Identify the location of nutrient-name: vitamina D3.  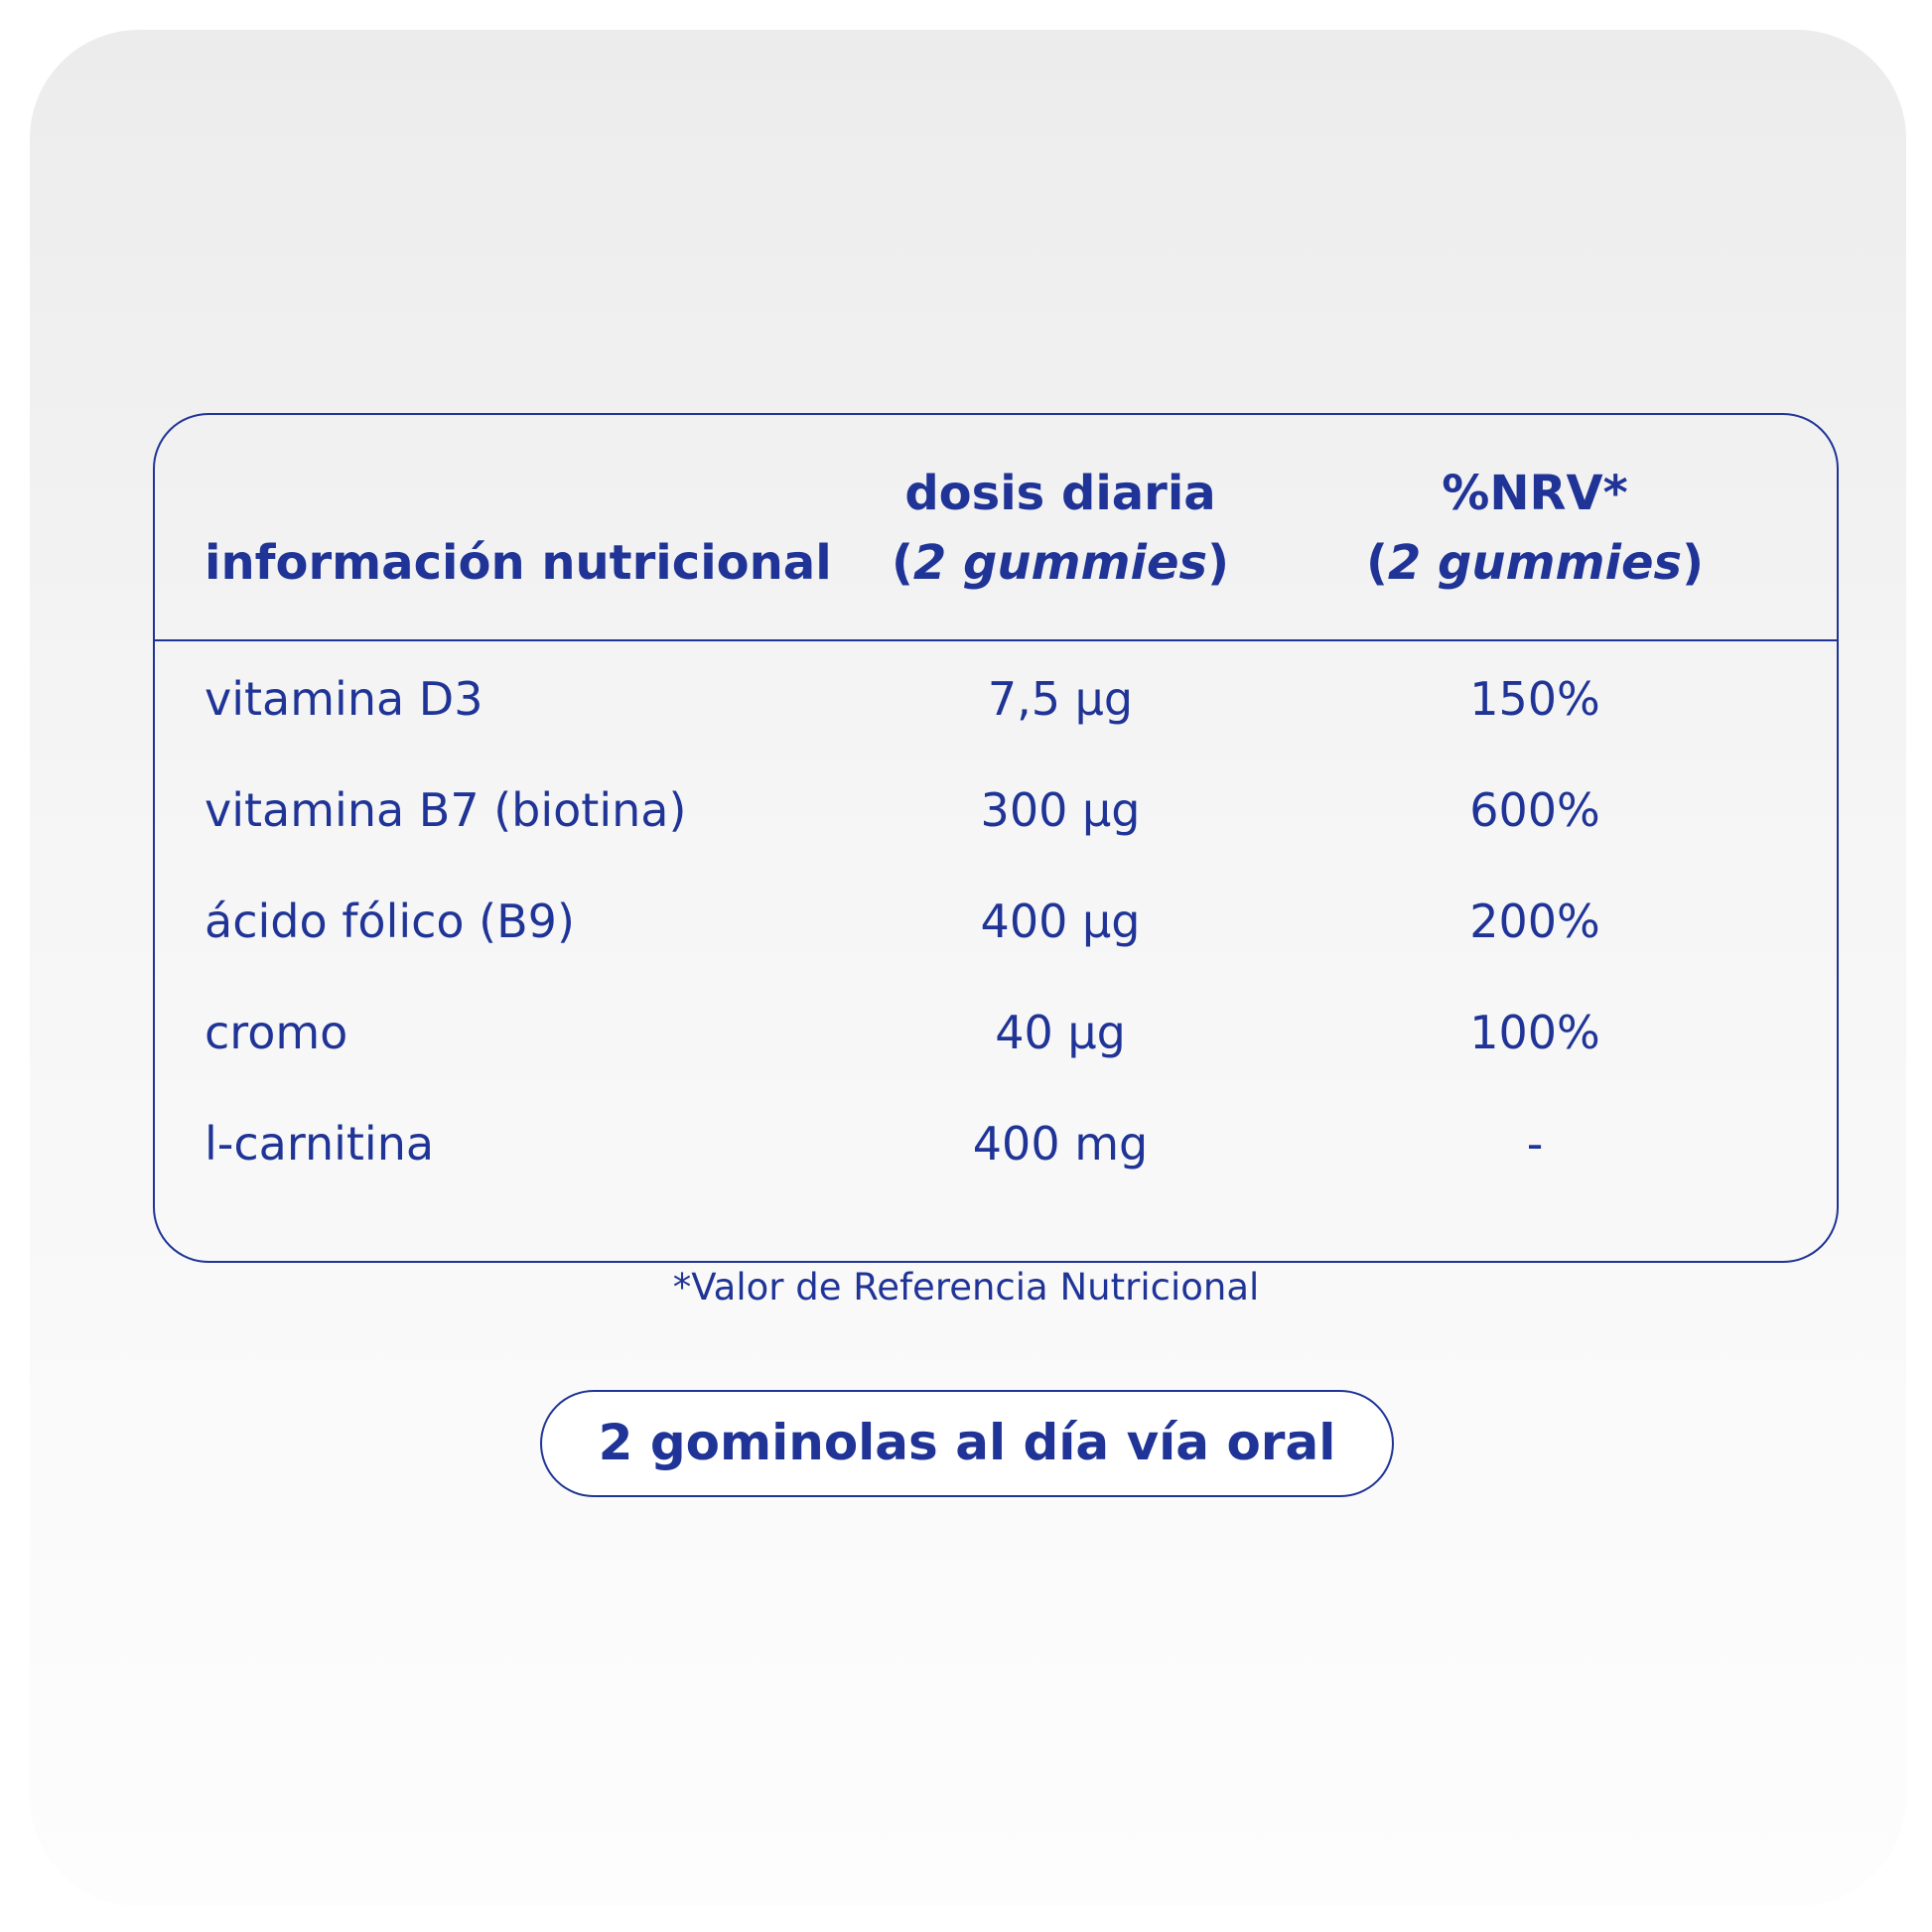
(344, 699).